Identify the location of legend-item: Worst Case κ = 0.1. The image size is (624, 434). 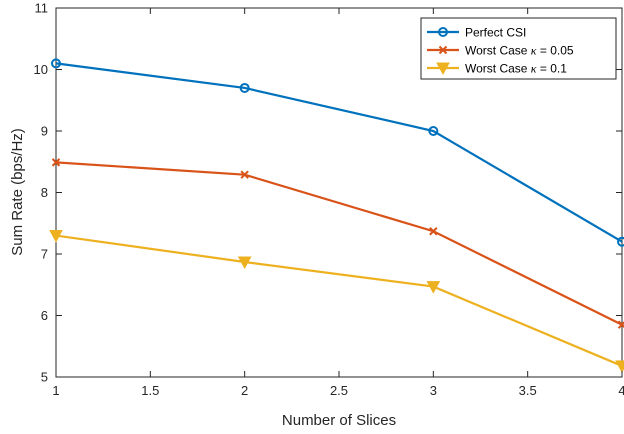
(497, 69).